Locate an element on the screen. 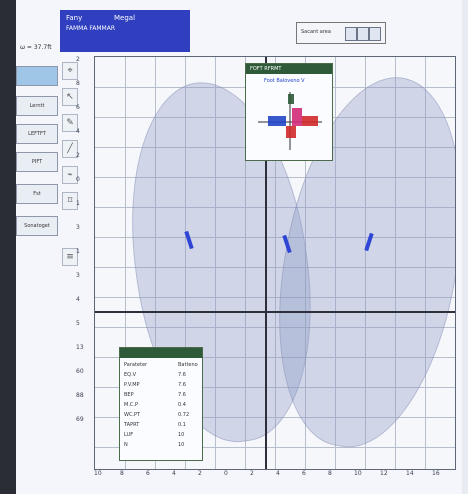 The width and height of the screenshot is (468, 494). scan-area-label: Sacant area is located at coordinates (316, 32).